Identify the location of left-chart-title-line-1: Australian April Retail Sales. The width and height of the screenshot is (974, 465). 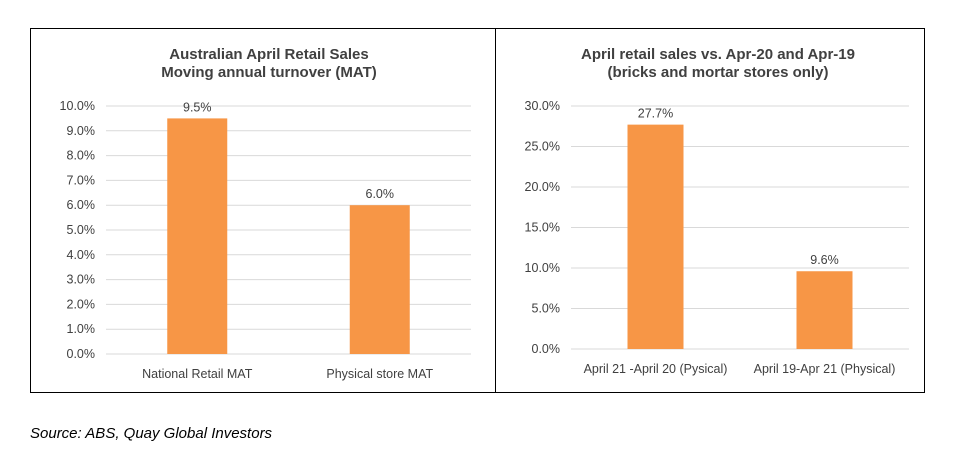
(269, 54).